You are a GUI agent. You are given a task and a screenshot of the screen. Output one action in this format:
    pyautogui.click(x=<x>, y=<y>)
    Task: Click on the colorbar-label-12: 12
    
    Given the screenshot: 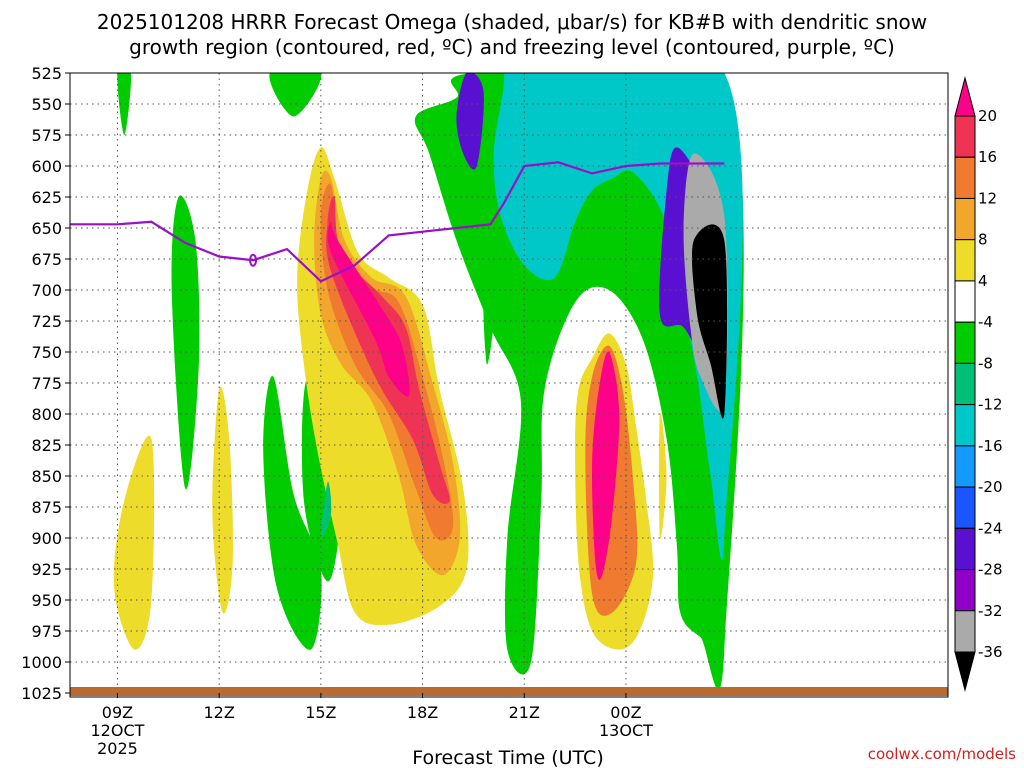 What is the action you would take?
    pyautogui.click(x=987, y=198)
    